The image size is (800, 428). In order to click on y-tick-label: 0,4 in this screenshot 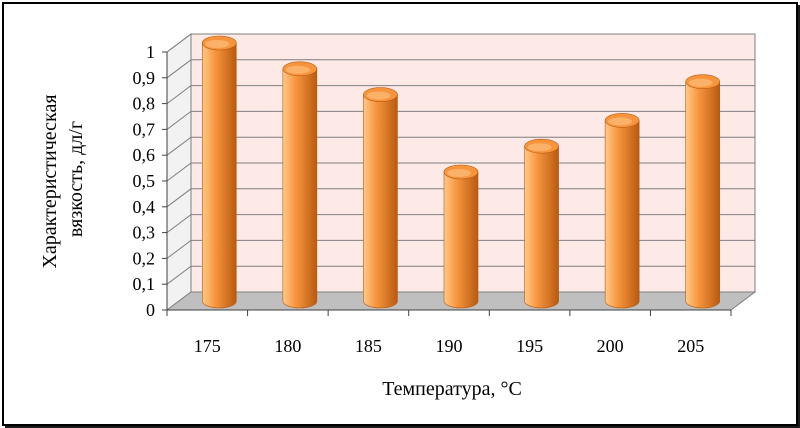, I will do `click(144, 207)`.